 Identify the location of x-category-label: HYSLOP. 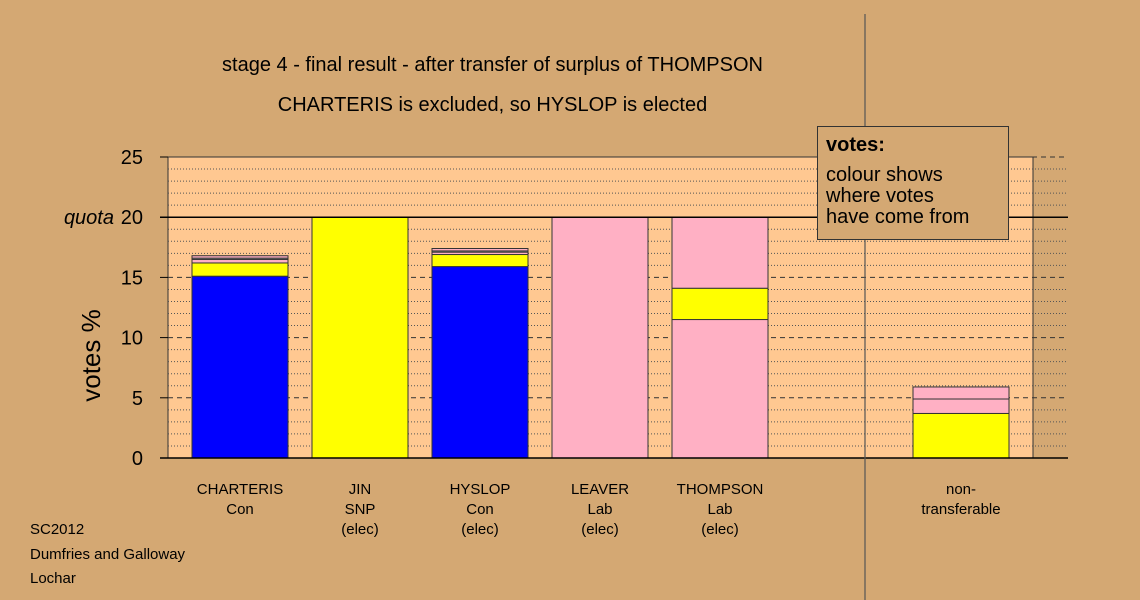
(480, 489).